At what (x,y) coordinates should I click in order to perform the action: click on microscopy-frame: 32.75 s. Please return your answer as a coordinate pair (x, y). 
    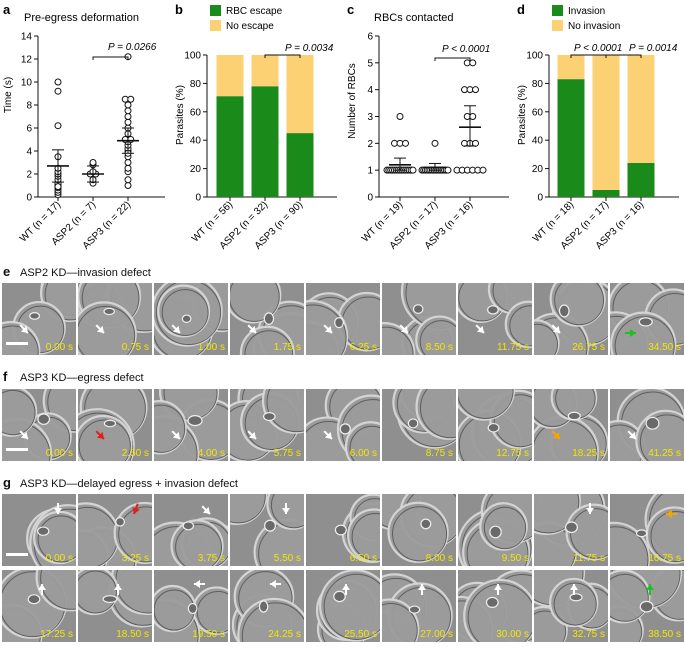
    Looking at the image, I should click on (571, 606).